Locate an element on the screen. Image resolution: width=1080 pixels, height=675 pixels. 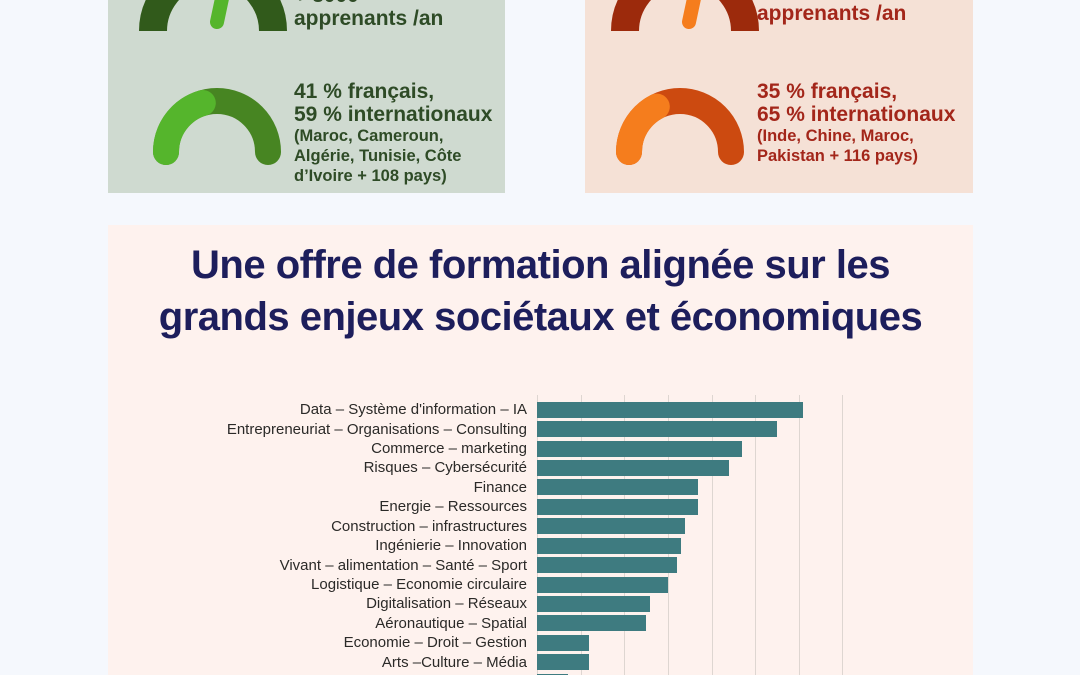
chart-row is located at coordinates (540, 673).